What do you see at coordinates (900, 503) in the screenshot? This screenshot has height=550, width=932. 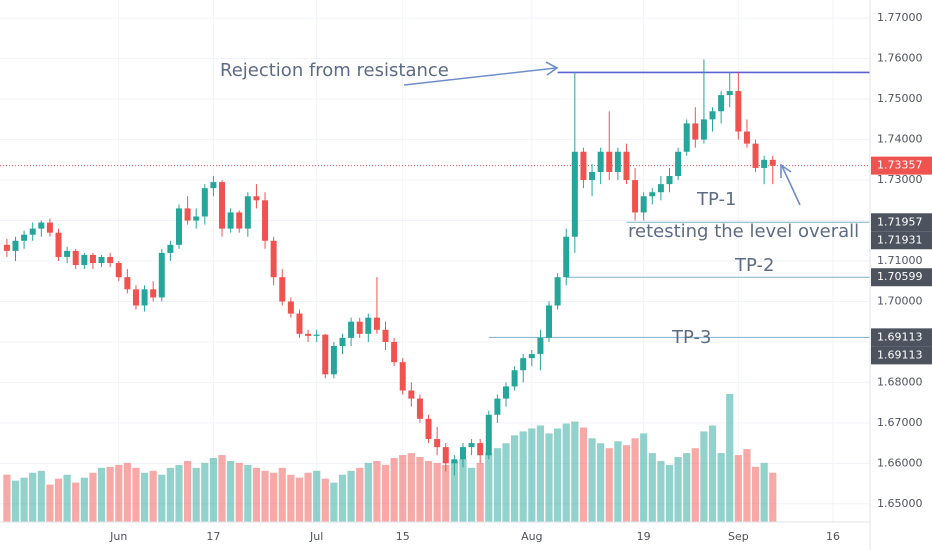 I see `y-tick-label: 1.65000` at bounding box center [900, 503].